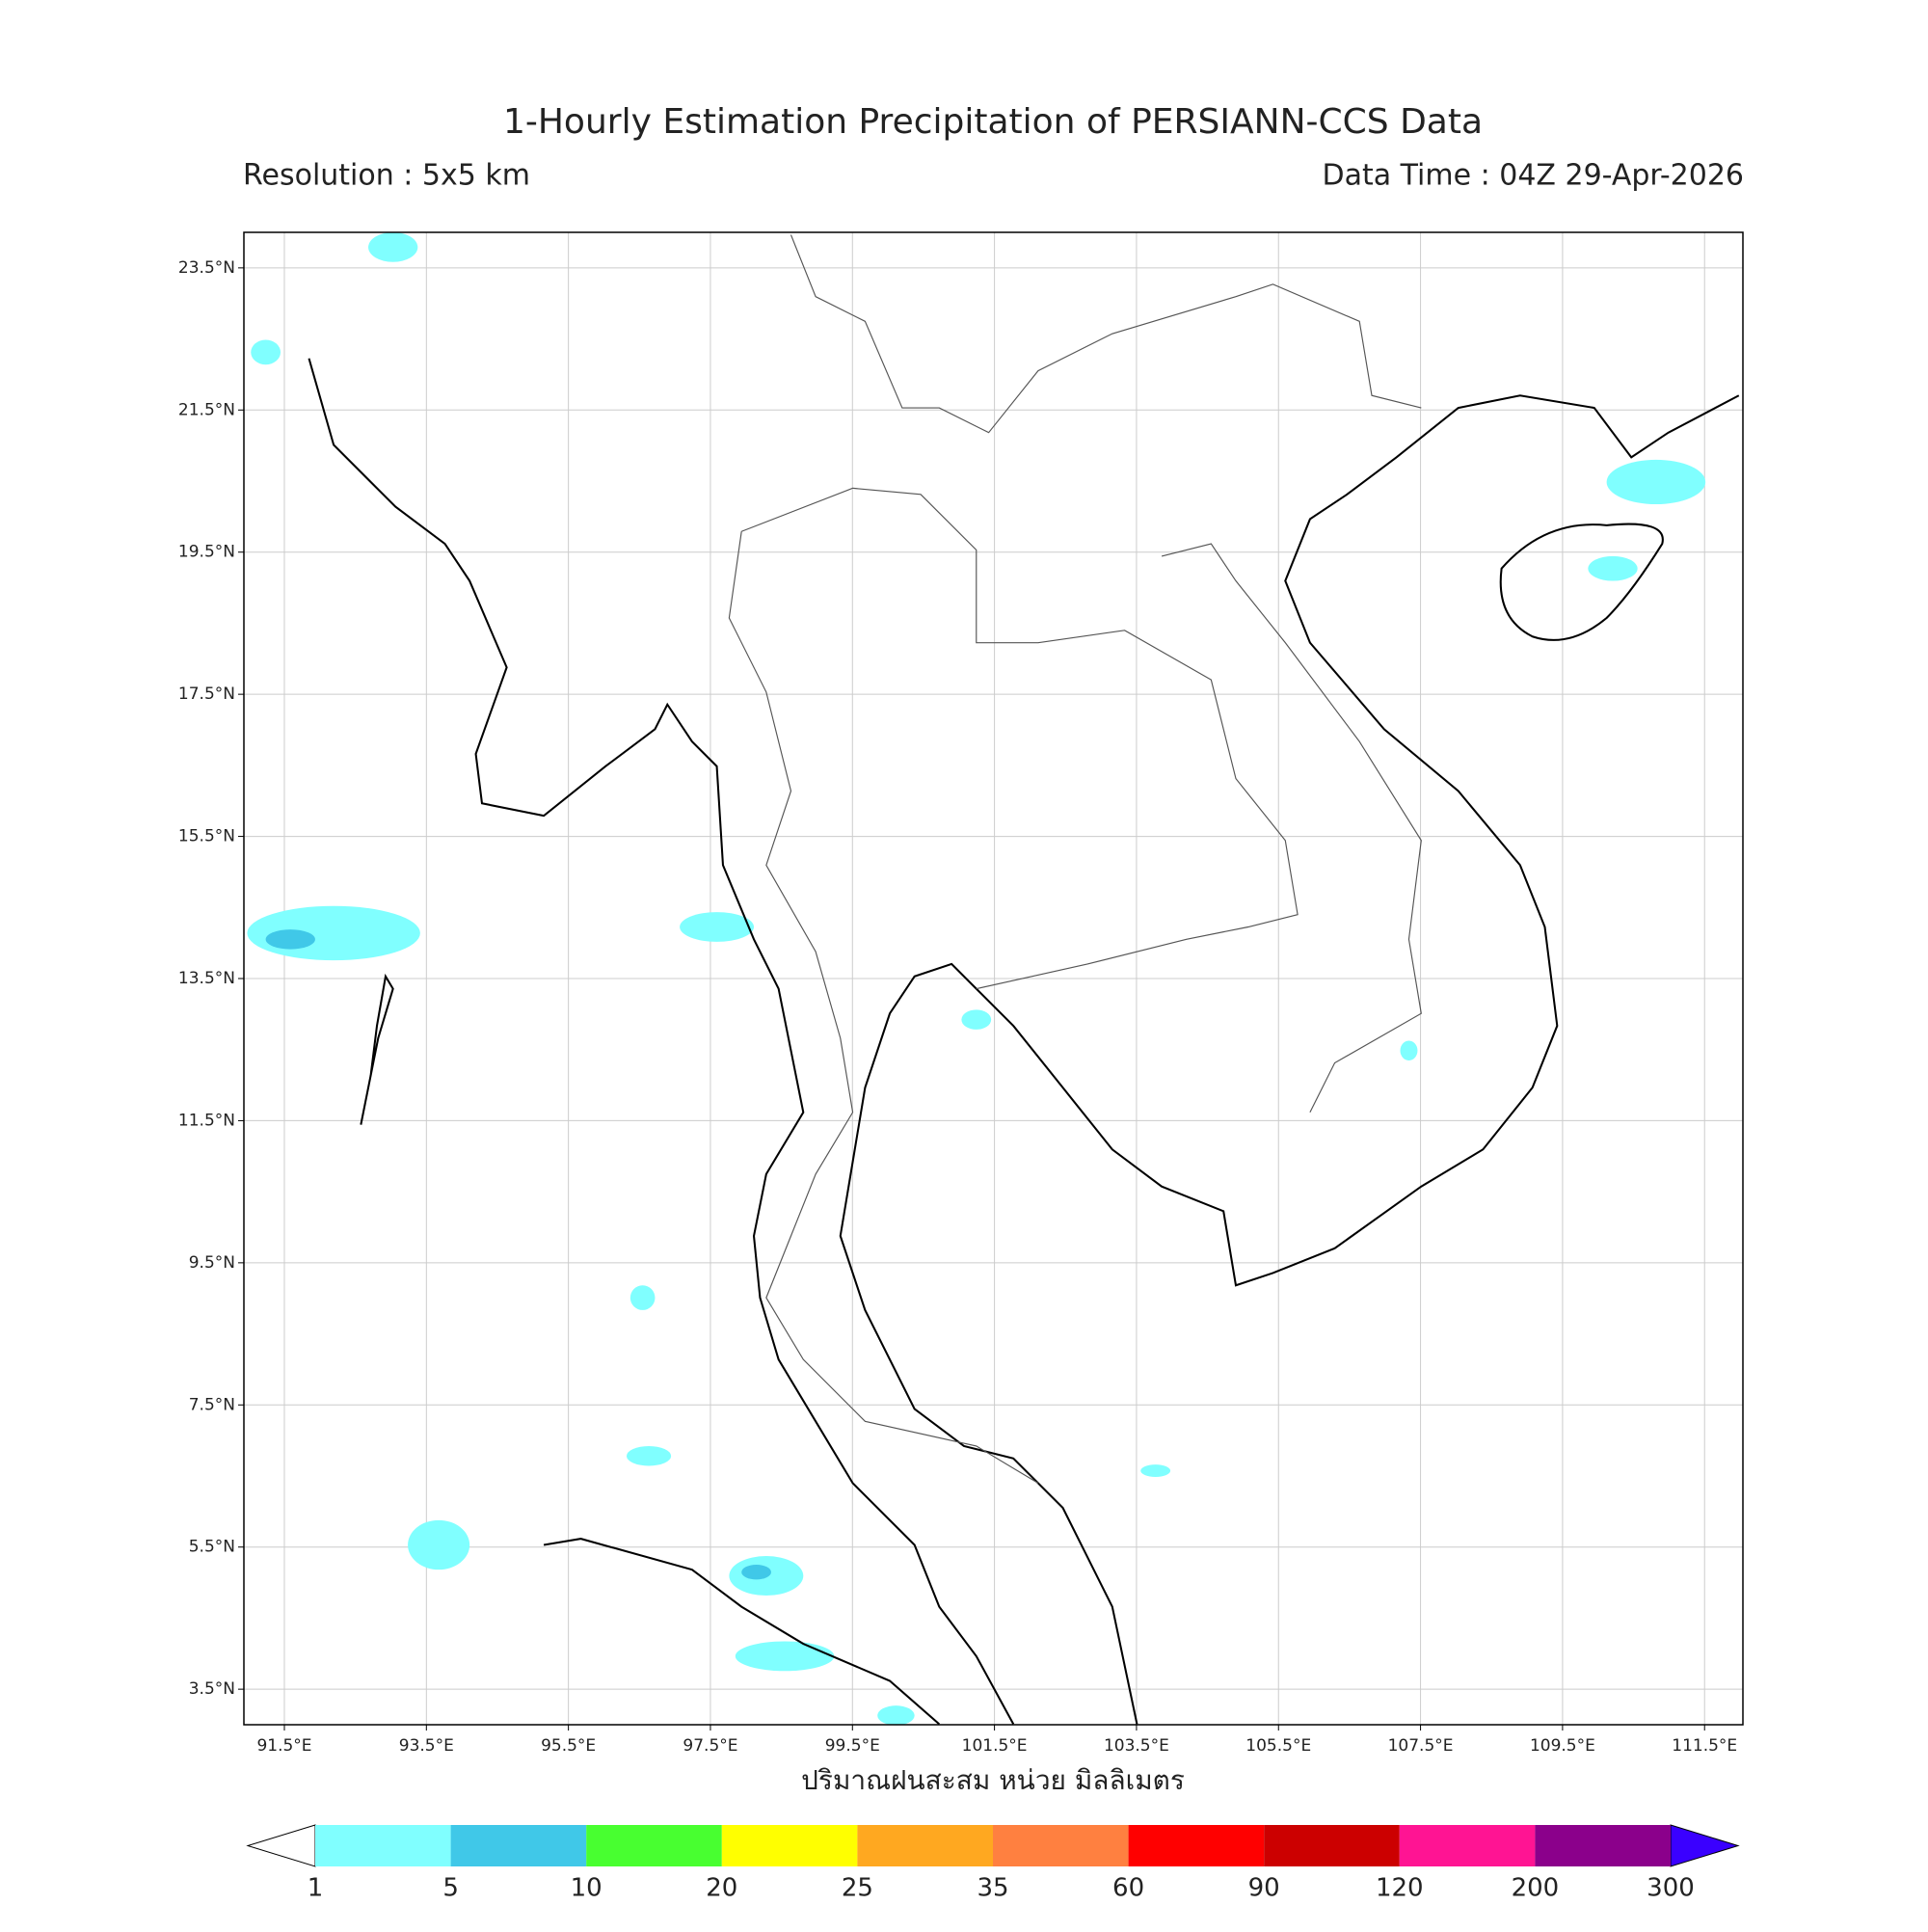  Describe the element at coordinates (1705, 1746) in the screenshot. I see `x-tick-label: 111.5°E` at that location.